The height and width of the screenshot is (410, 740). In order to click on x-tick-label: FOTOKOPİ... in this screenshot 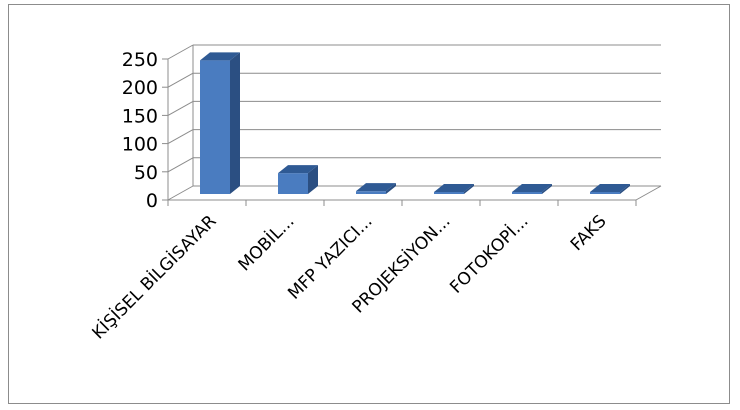, I will do `click(489, 254)`.